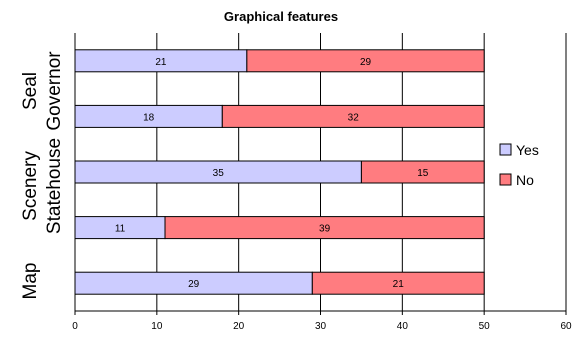  I want to click on bar-data-label: 35, so click(219, 173).